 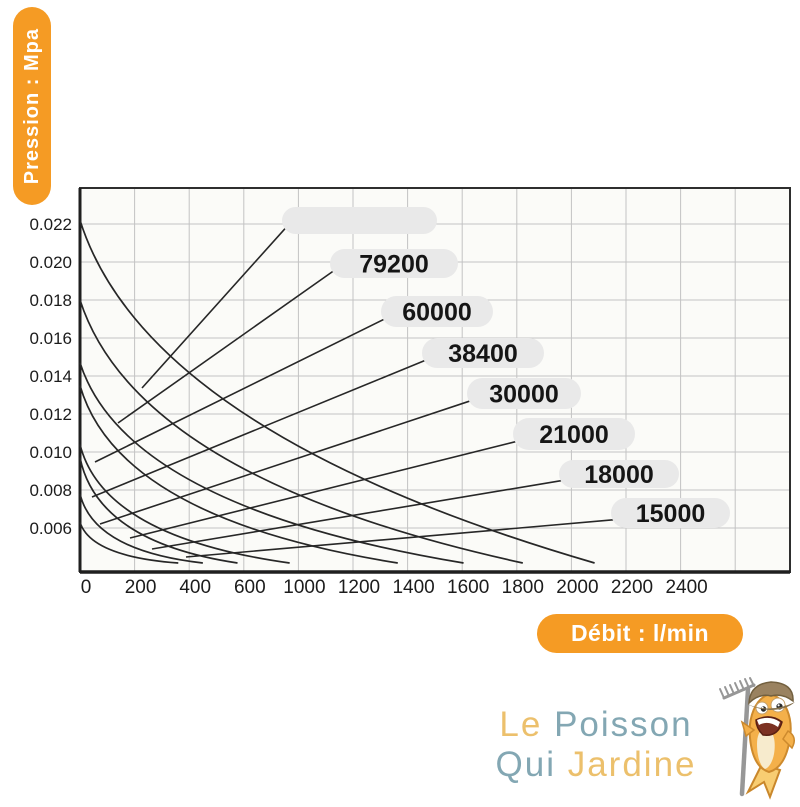 I want to click on x-tick-label: 1600, so click(x=468, y=587).